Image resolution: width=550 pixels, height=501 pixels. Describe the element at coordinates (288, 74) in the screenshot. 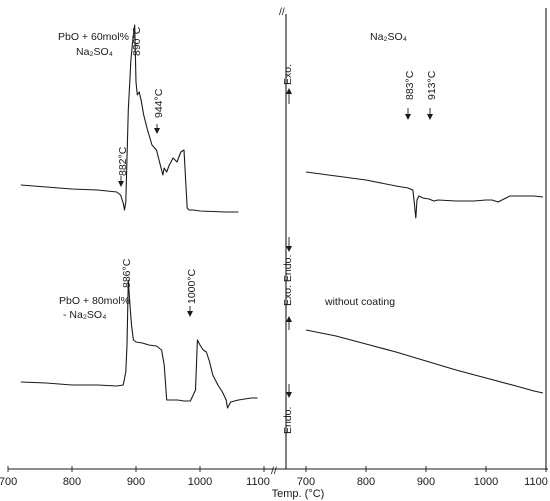

I see `exo-label: Exo.` at that location.